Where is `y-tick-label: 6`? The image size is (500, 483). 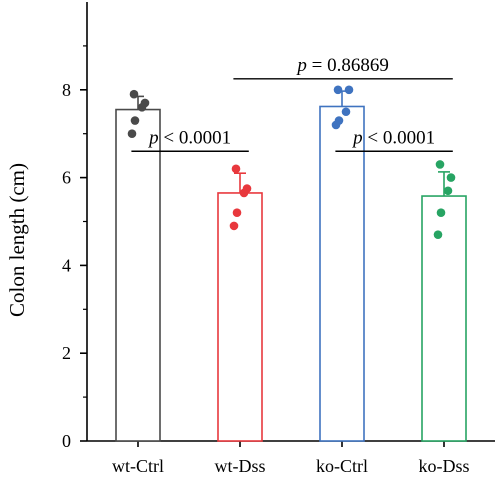 y-tick-label: 6 is located at coordinates (66, 178).